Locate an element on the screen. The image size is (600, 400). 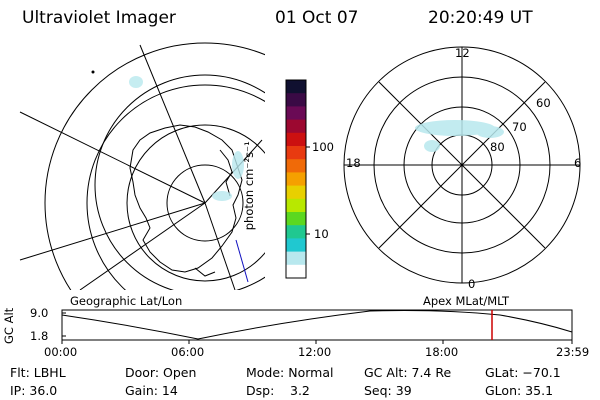
colorbar-unit-label: photon cm⁻²s⁻¹ is located at coordinates (248, 186).